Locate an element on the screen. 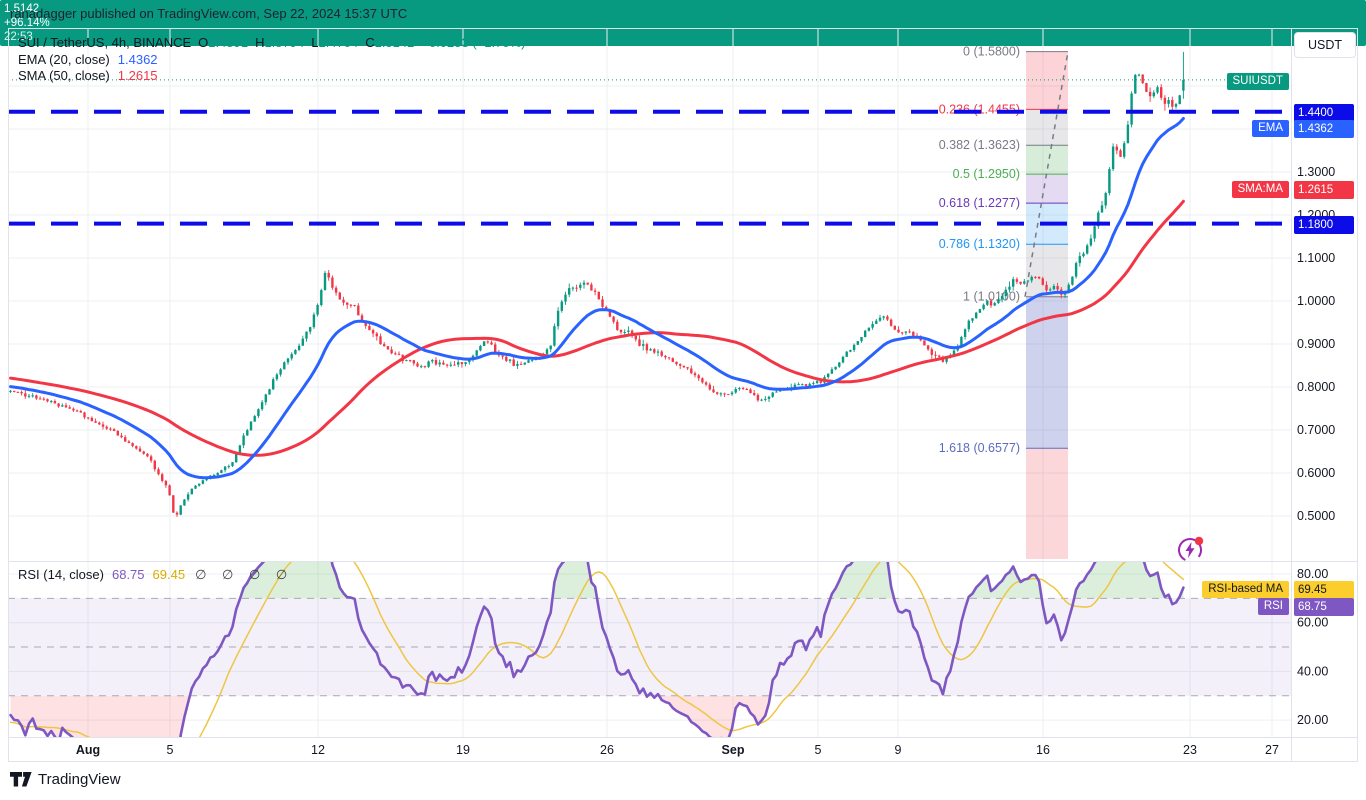 This screenshot has height=800, width=1366. fib-retracement is located at coordinates (1046, 305).